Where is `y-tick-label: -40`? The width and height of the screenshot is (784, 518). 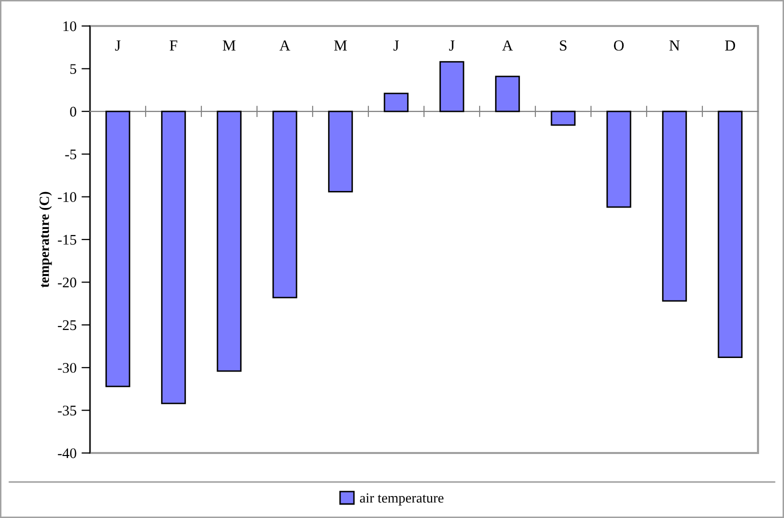 y-tick-label: -40 is located at coordinates (67, 453).